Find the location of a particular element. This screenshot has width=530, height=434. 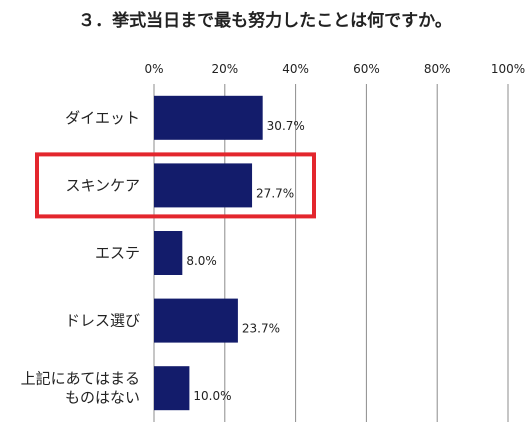

category-label-line: ドレス選び is located at coordinates (102, 321).